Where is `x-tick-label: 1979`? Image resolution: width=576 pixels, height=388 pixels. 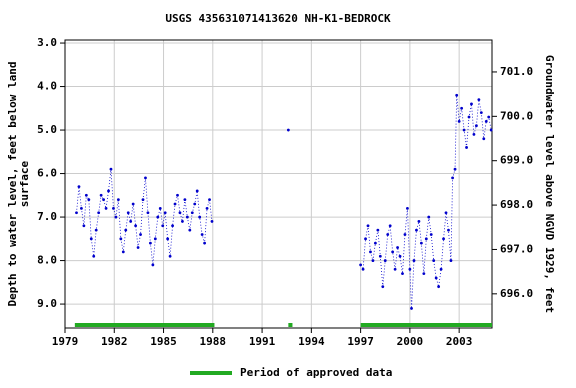
x-tick-label: 1979 is located at coordinates (65, 341).